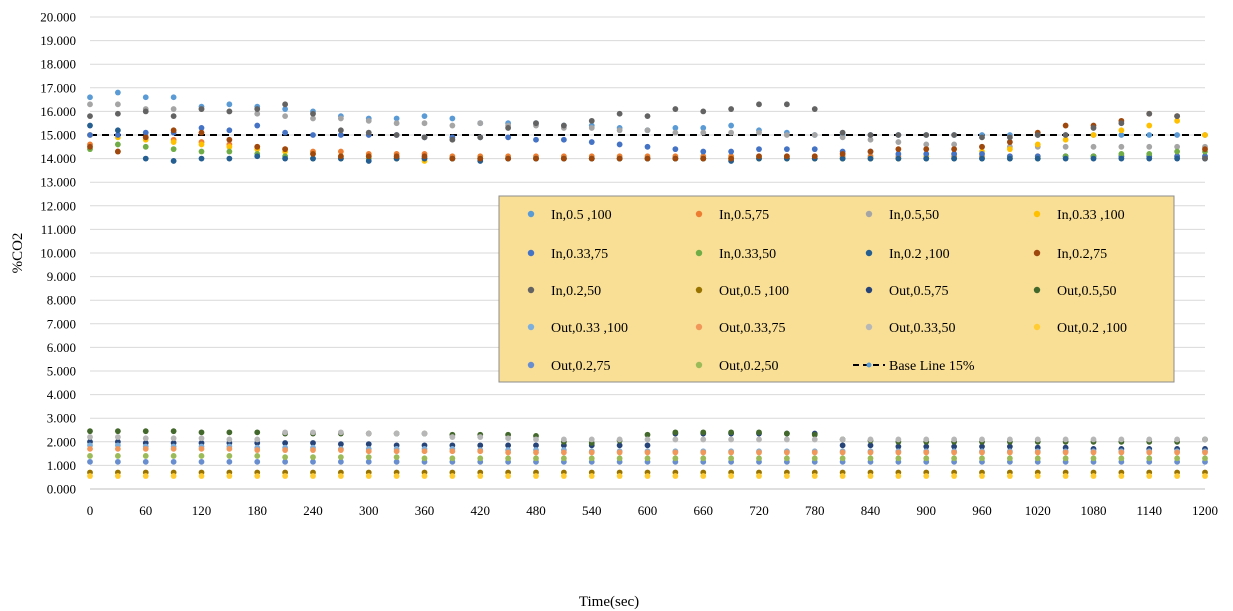  I want to click on legend-label: In,0.33,75, so click(579, 254).